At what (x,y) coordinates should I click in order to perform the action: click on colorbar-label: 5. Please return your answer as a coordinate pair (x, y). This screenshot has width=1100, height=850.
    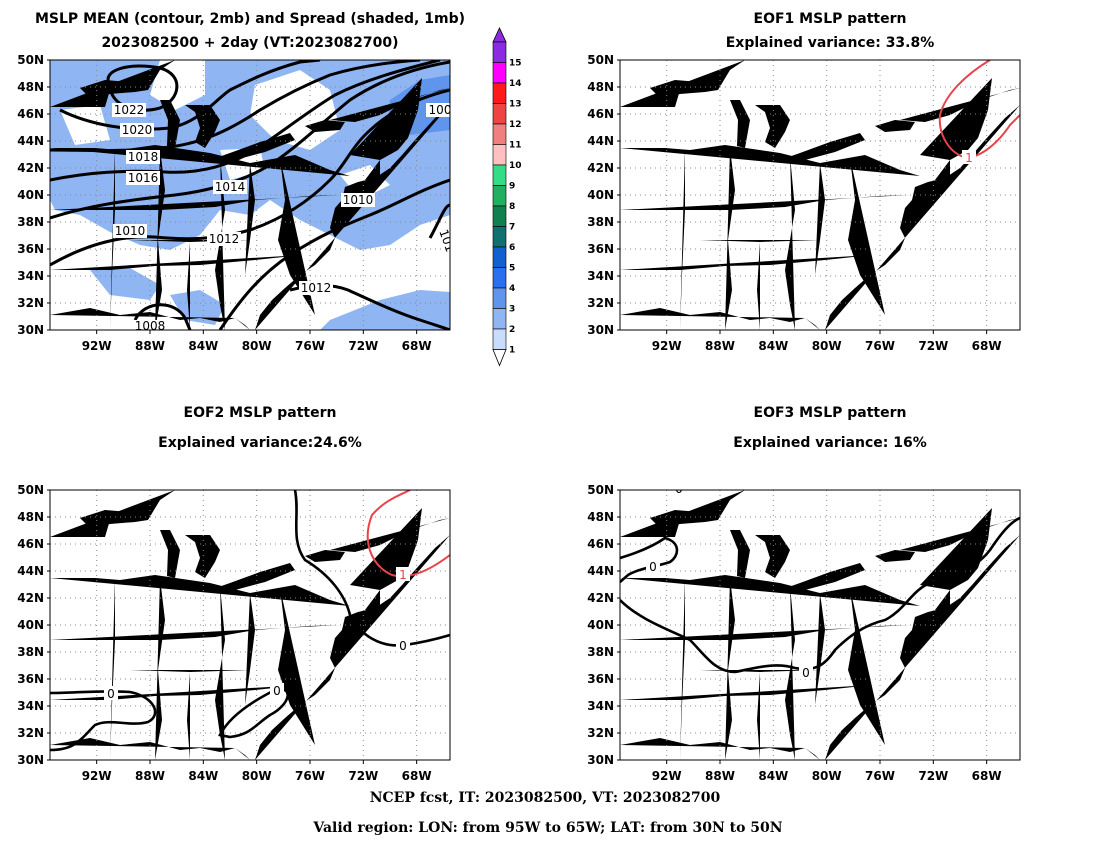
    Looking at the image, I should click on (512, 269).